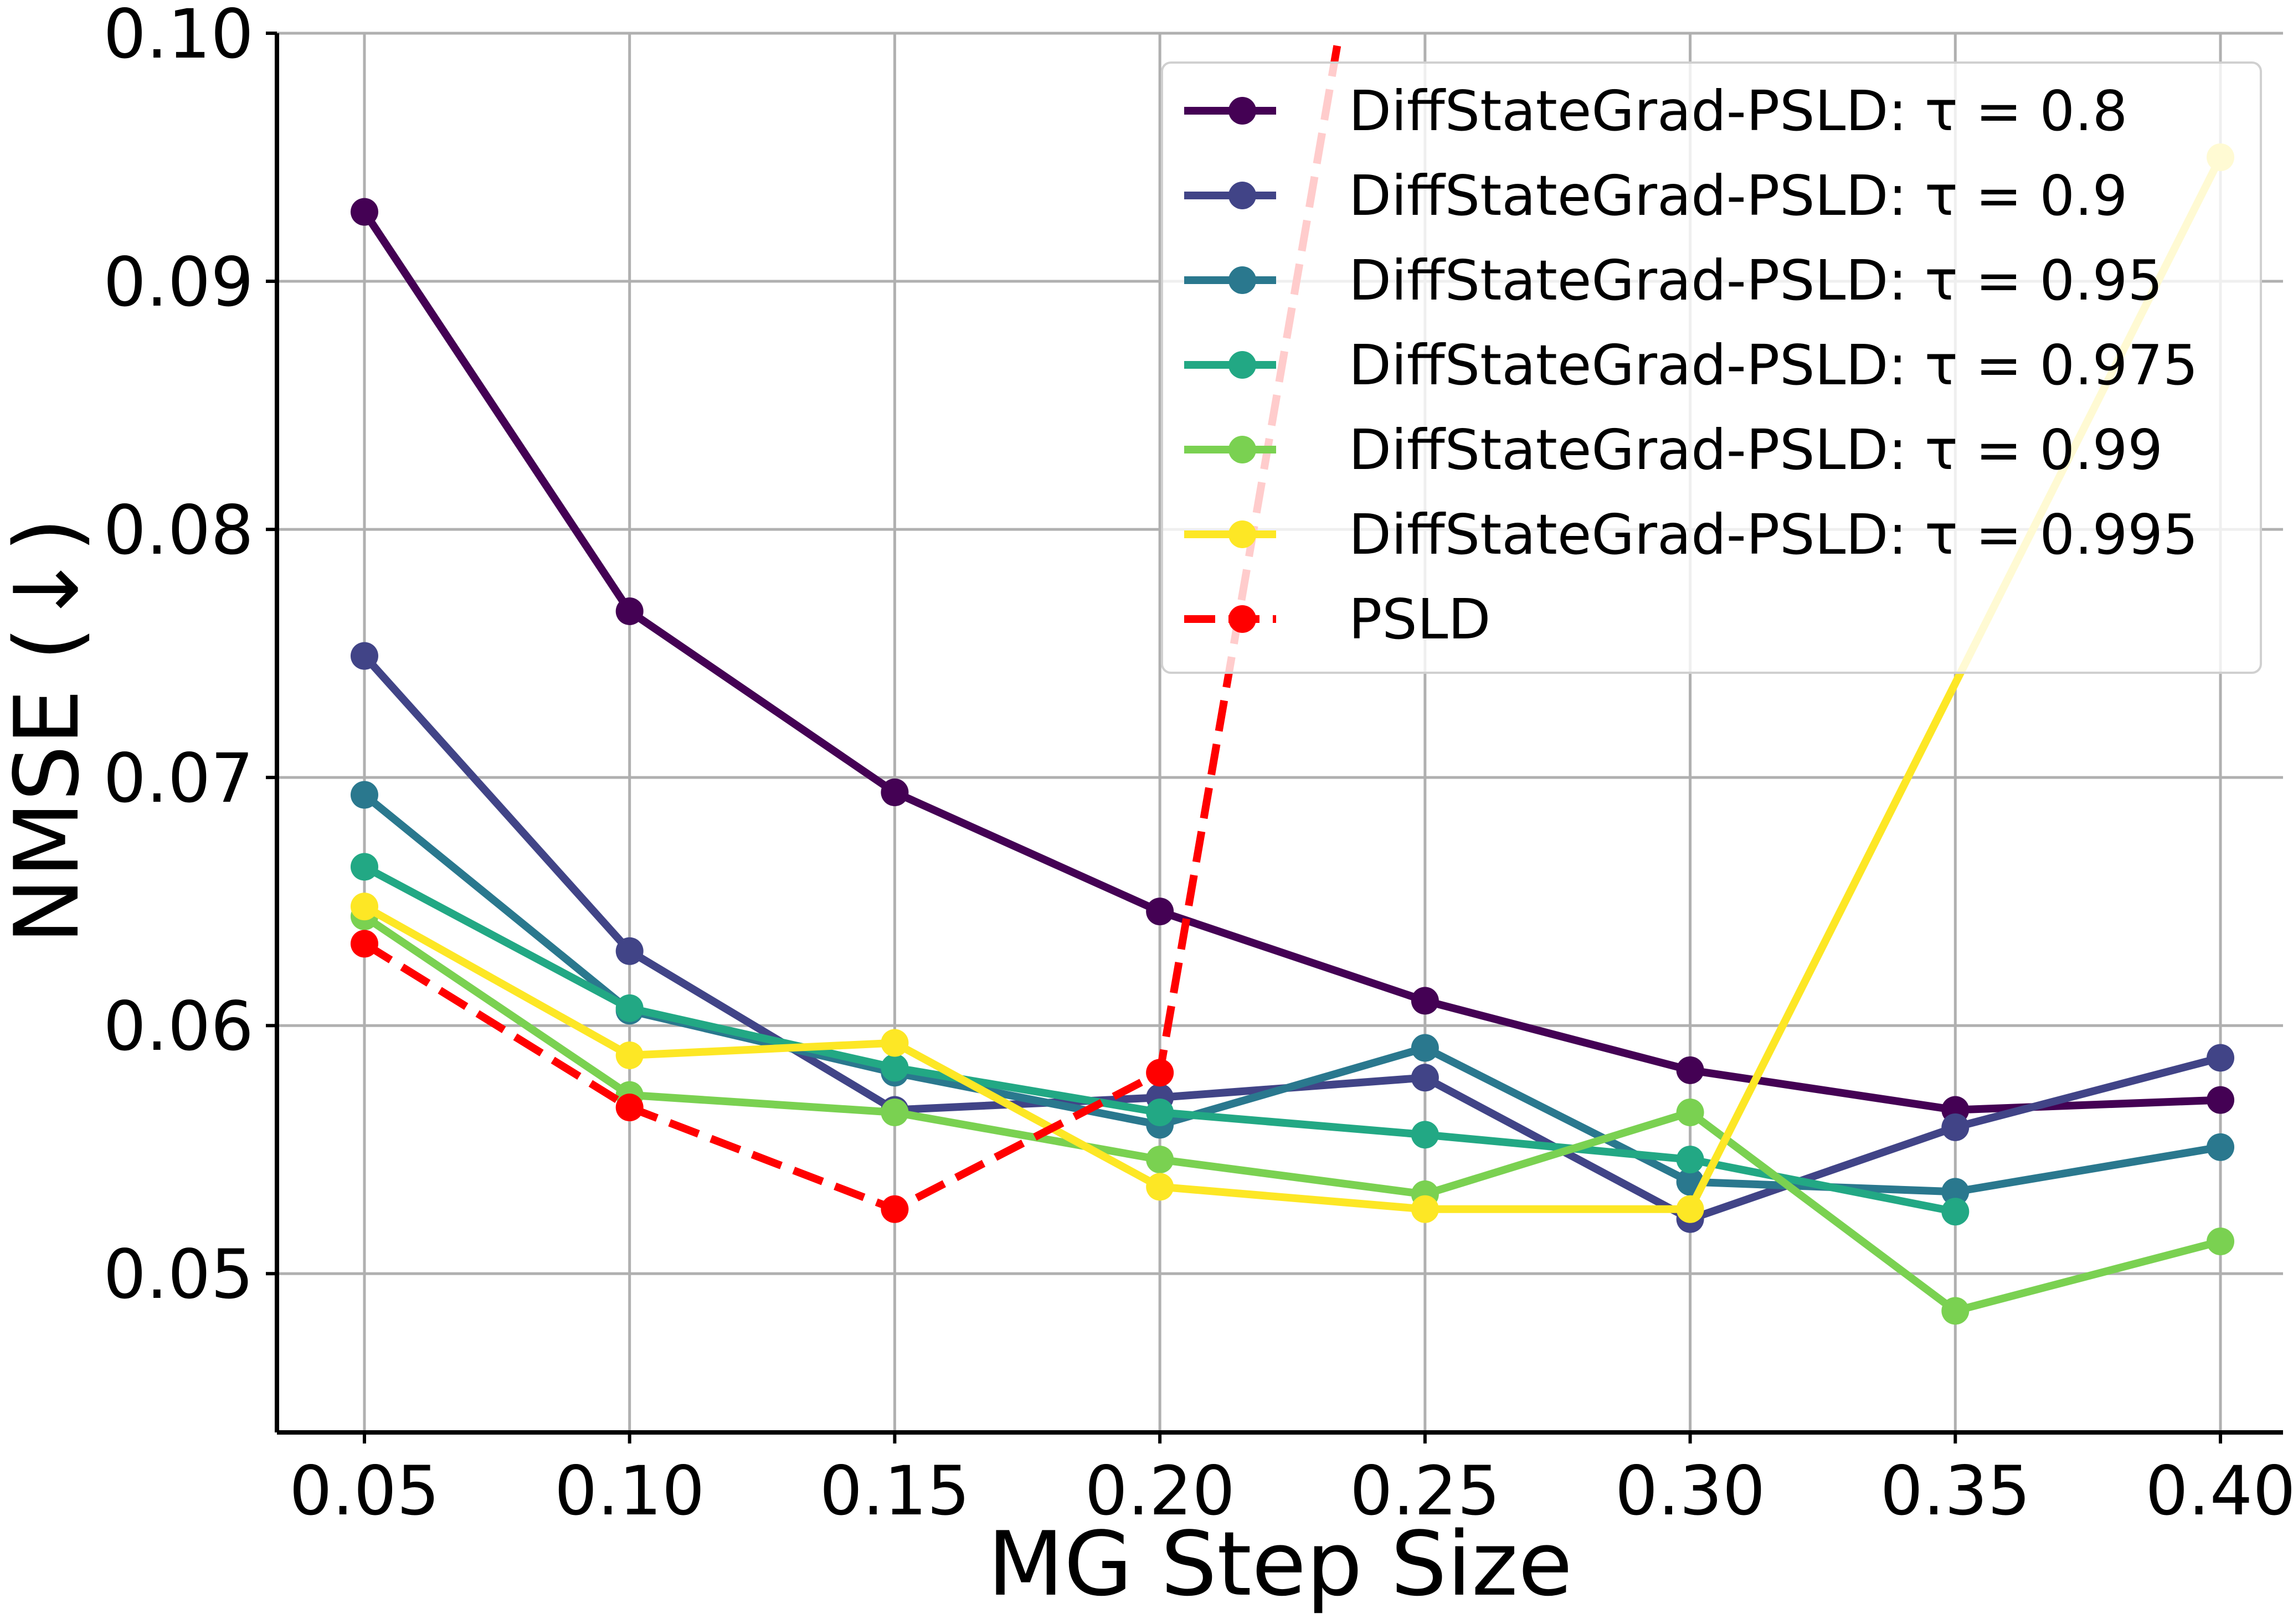  What do you see at coordinates (895, 1491) in the screenshot?
I see `x-tick-label: 0.15` at bounding box center [895, 1491].